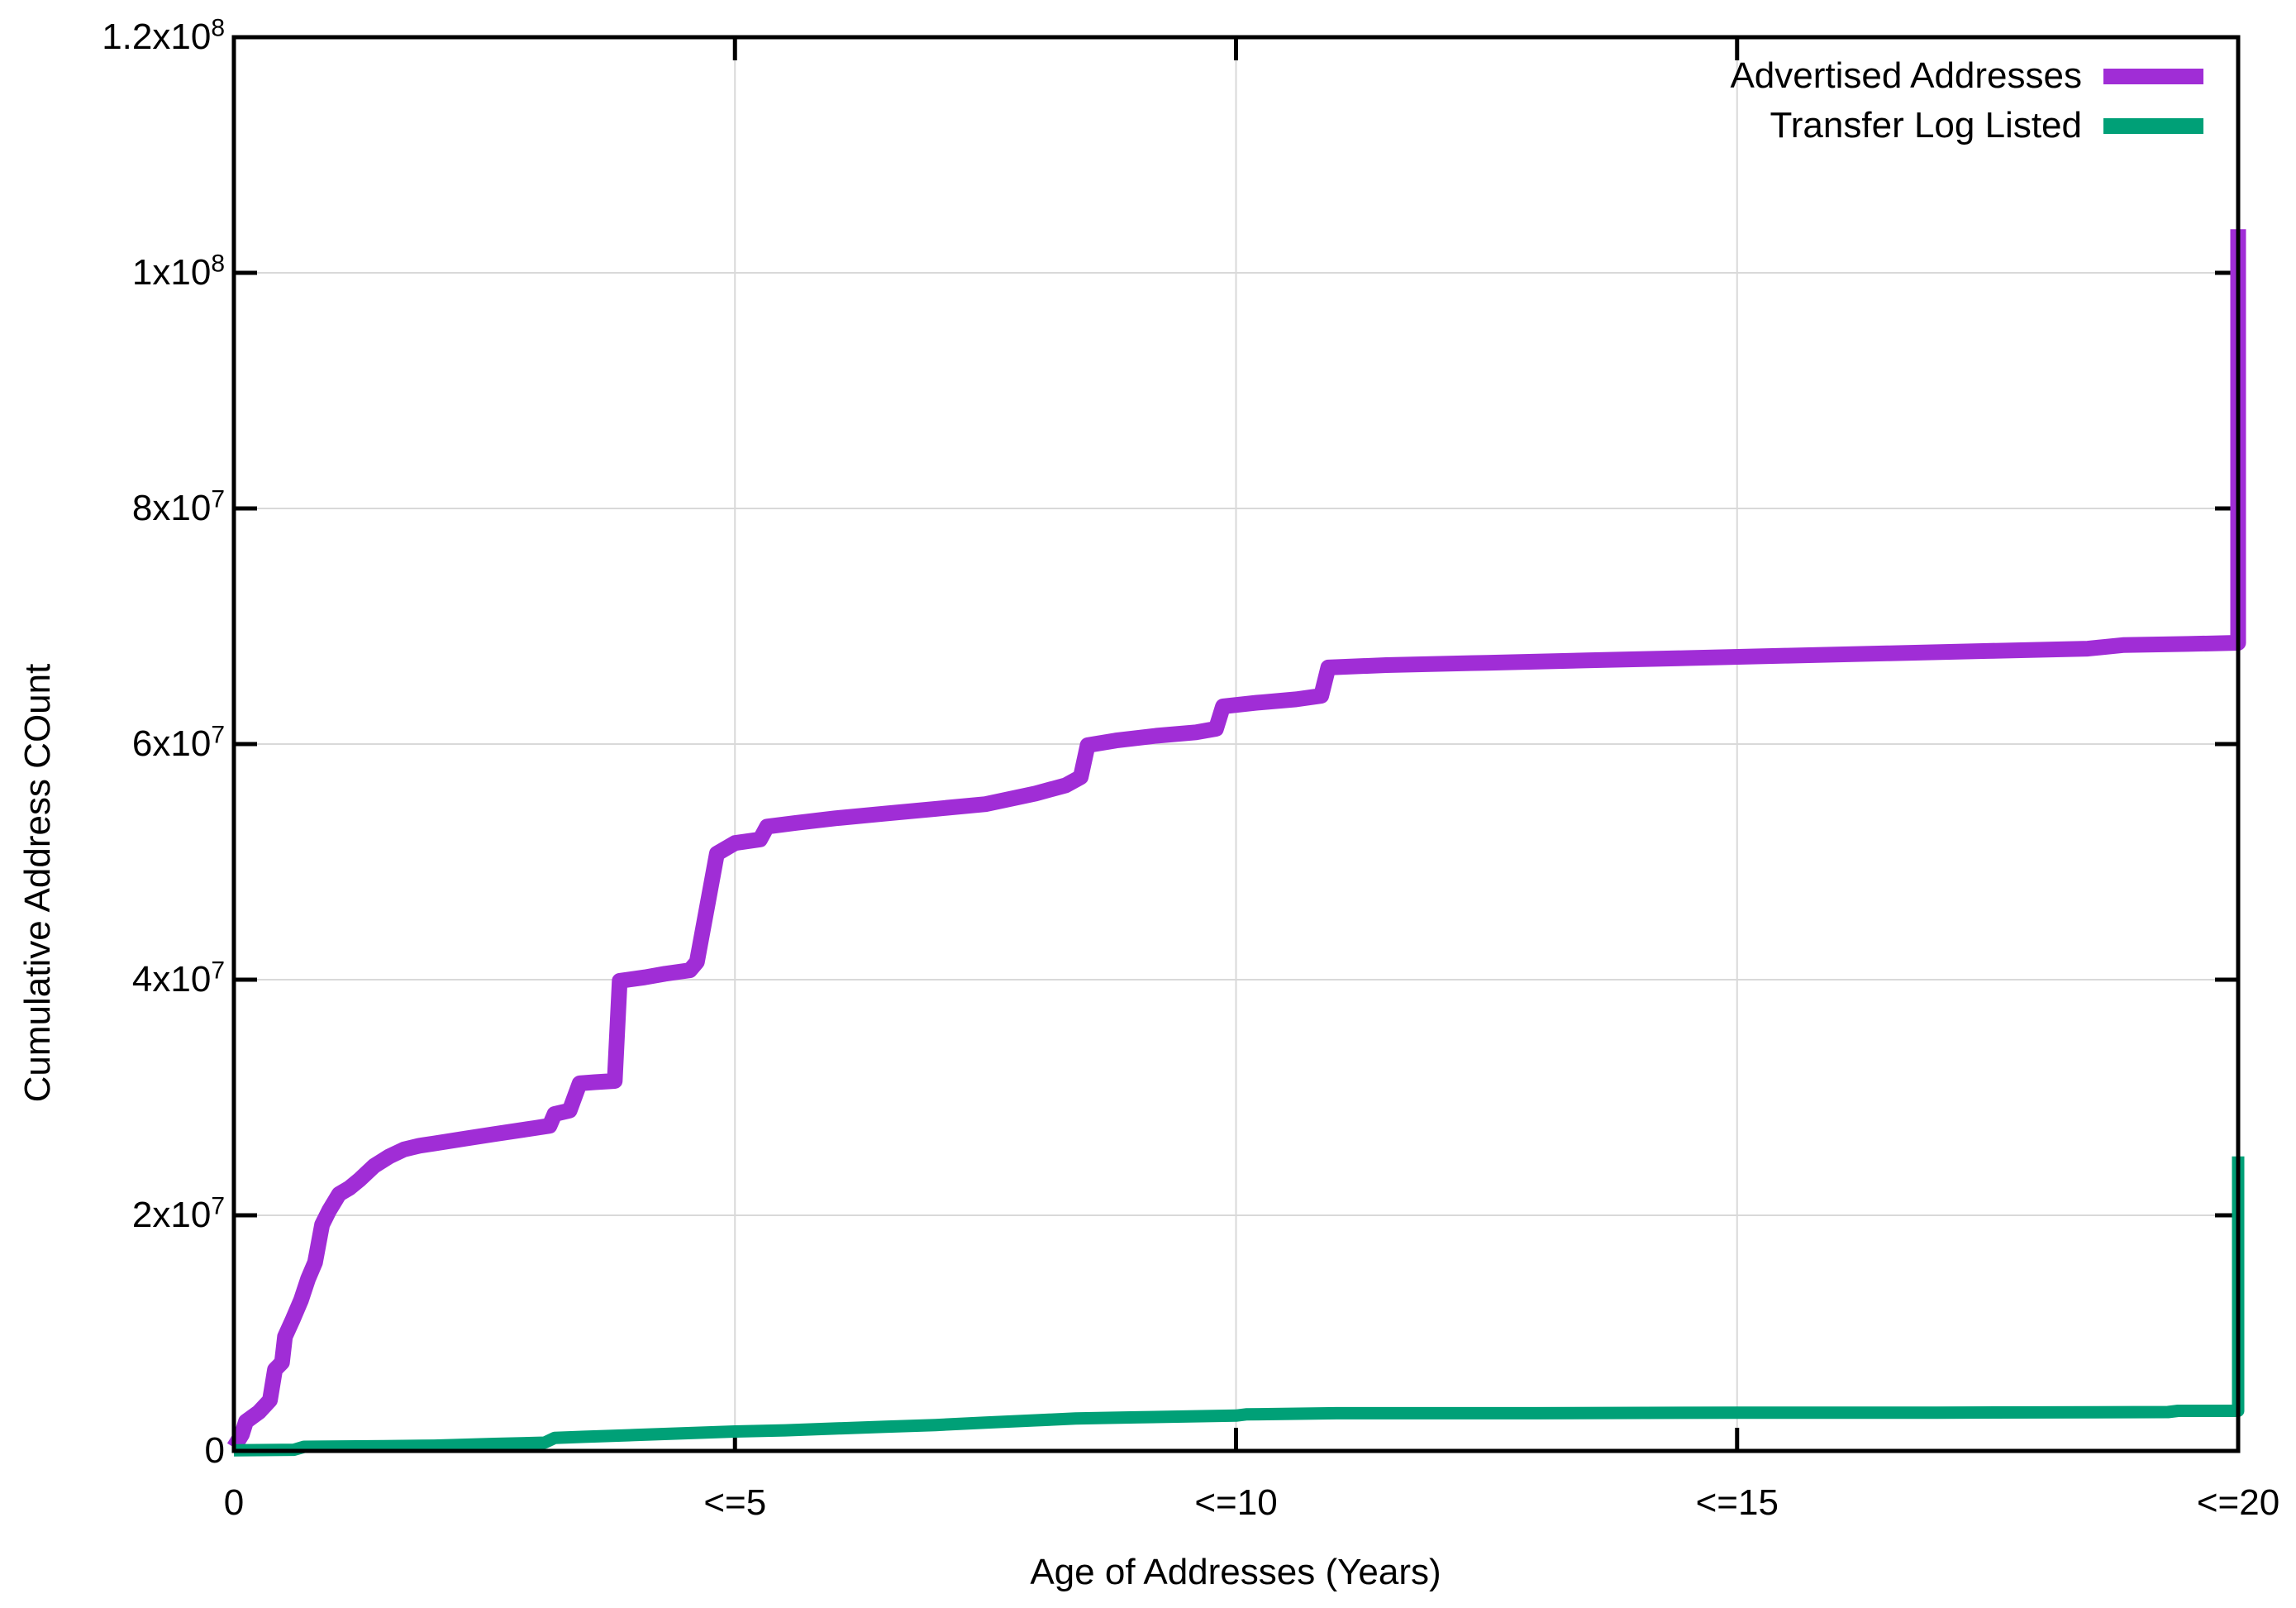 This screenshot has height=1608, width=2296. What do you see at coordinates (37, 883) in the screenshot?
I see `y-axis-title: Cumulative Address COunt` at bounding box center [37, 883].